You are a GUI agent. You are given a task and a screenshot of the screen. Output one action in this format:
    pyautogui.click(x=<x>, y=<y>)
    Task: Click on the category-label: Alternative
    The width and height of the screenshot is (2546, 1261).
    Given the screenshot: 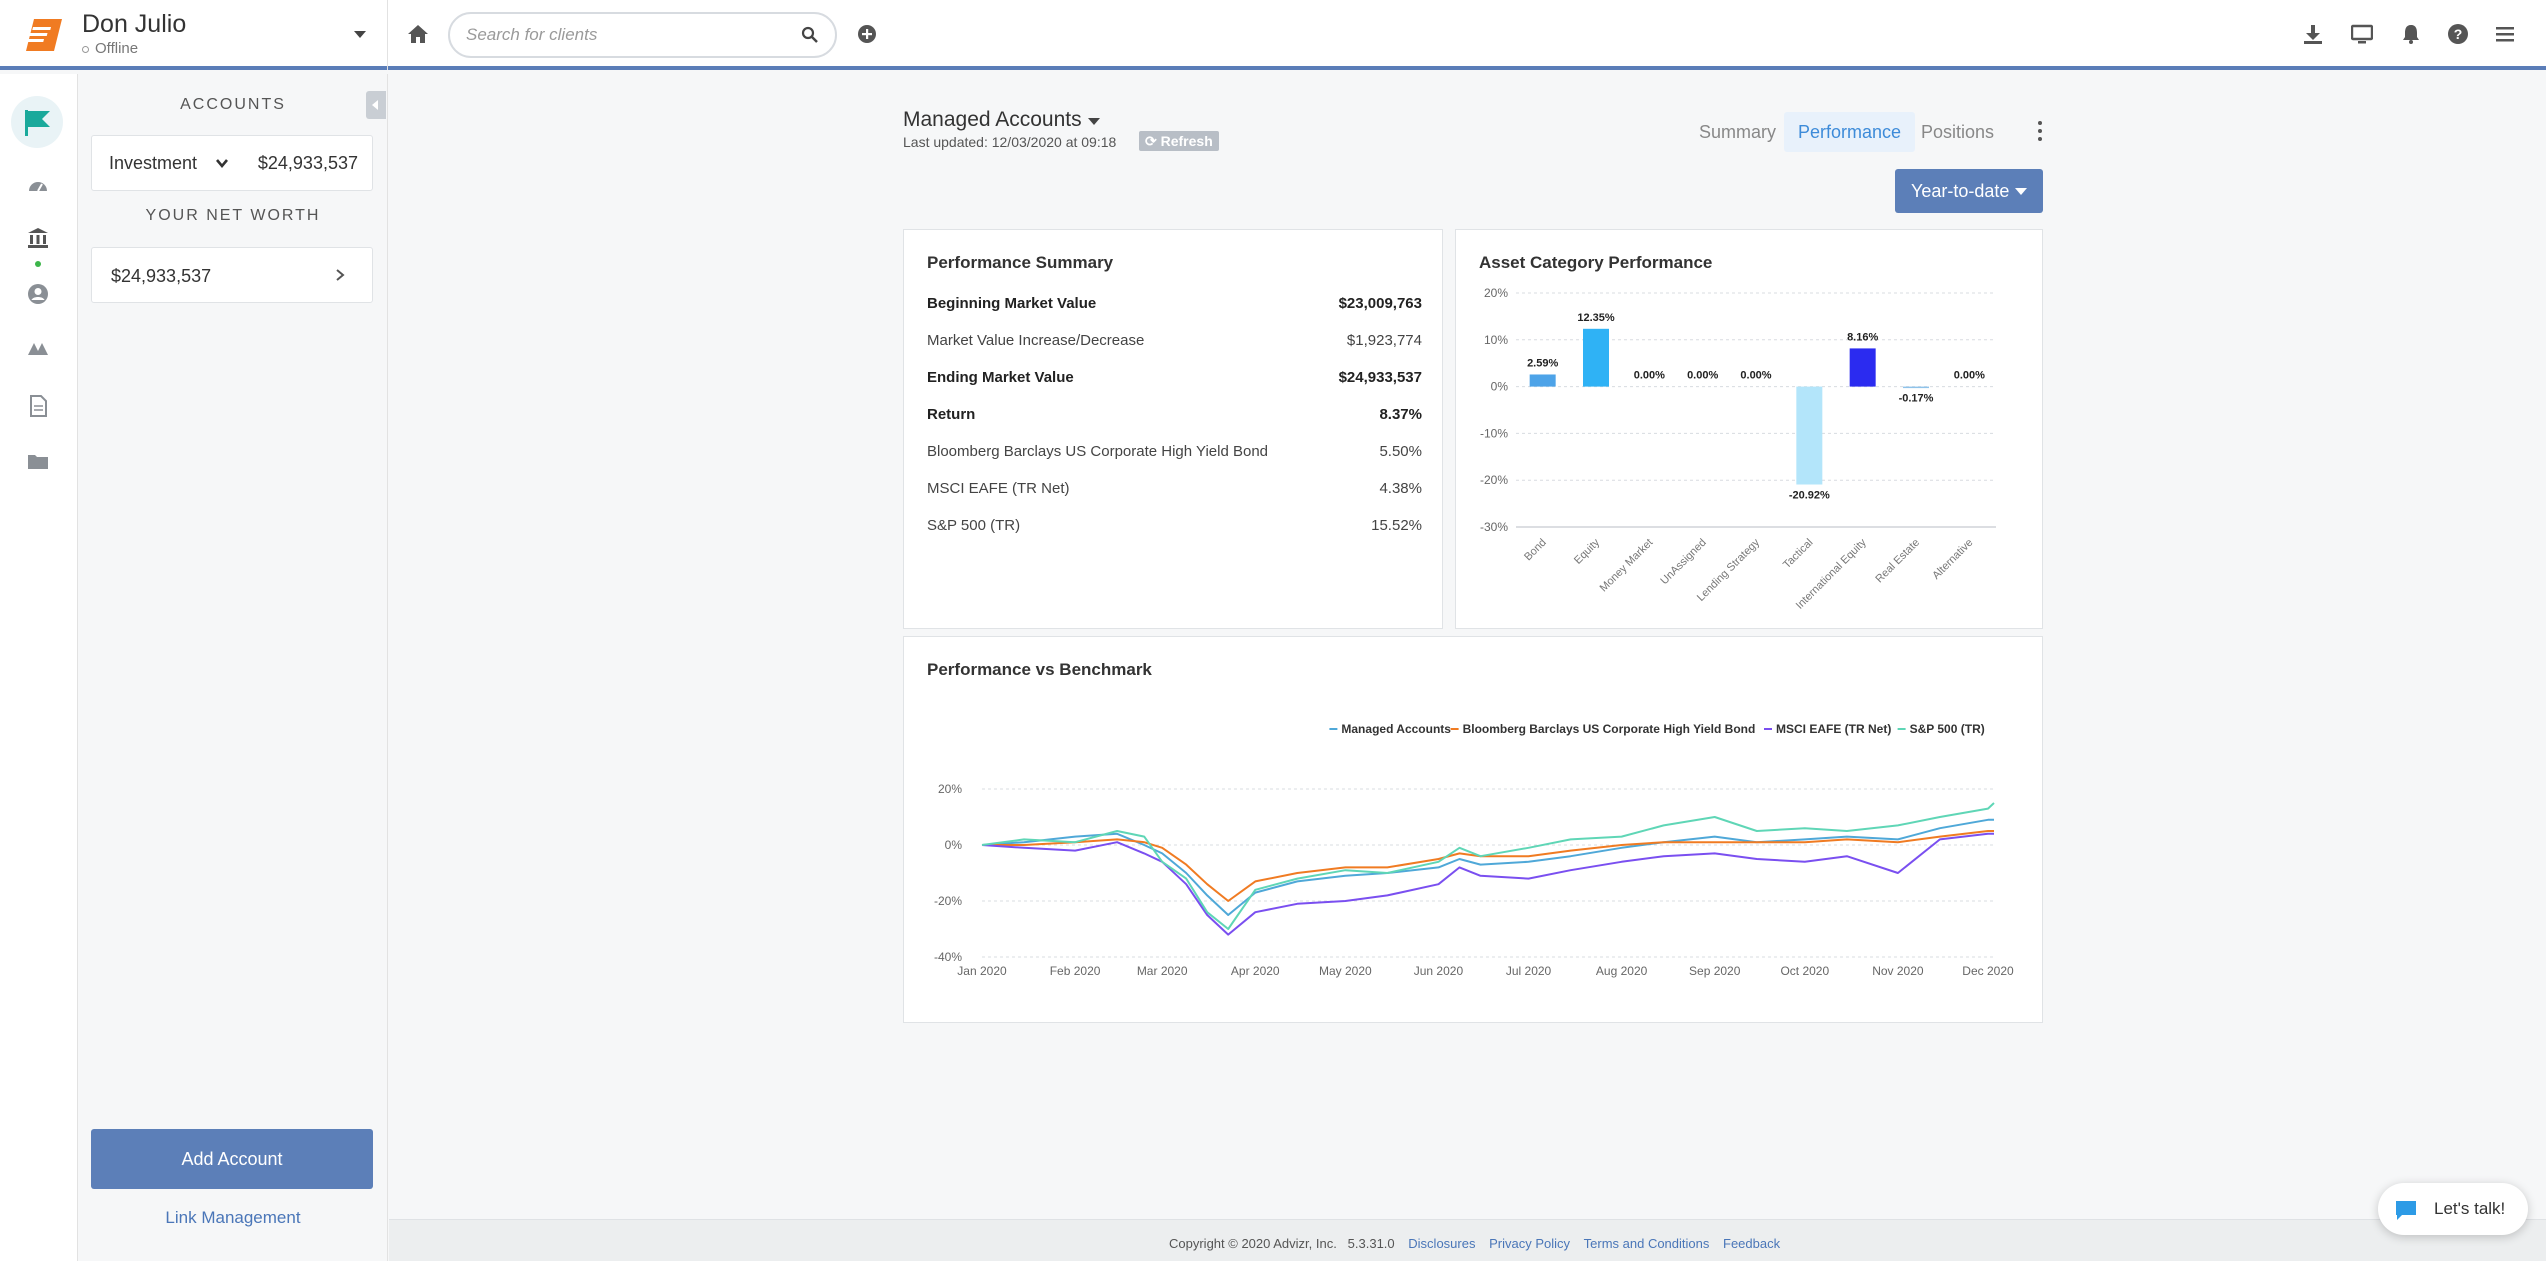 What is the action you would take?
    pyautogui.click(x=1952, y=559)
    